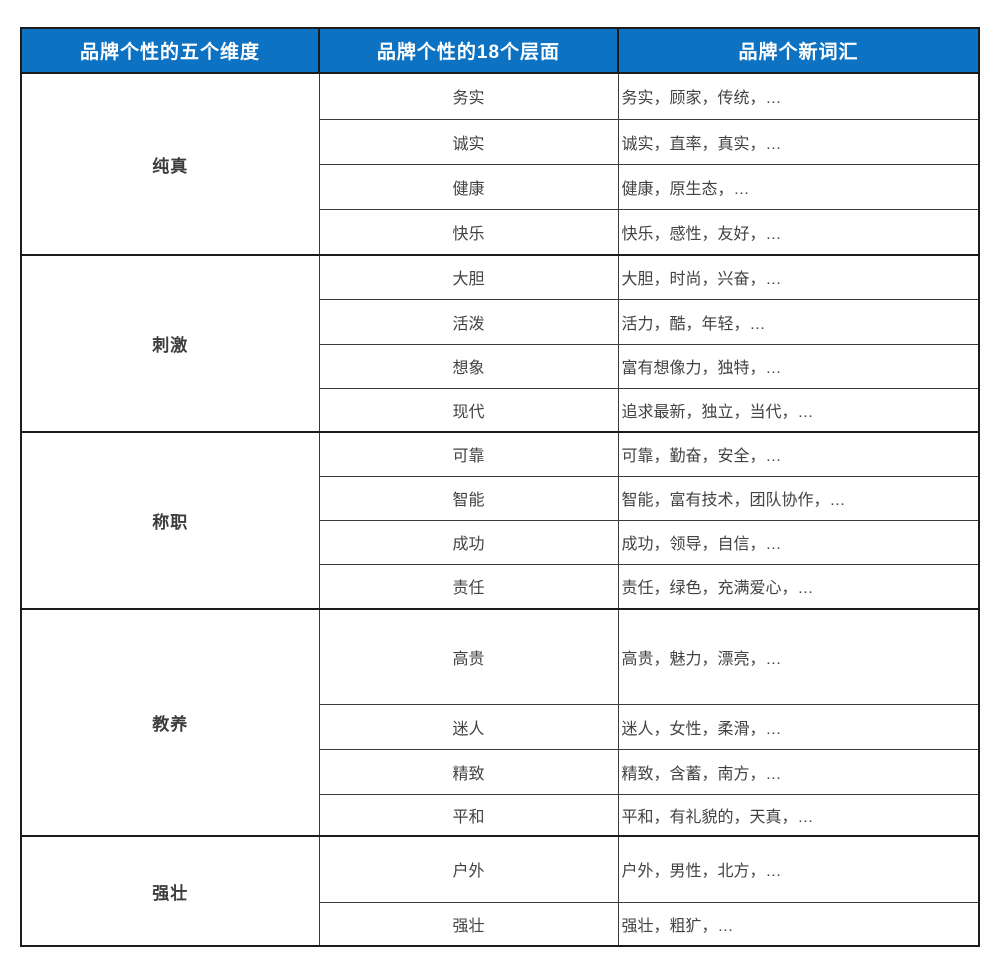 Image resolution: width=999 pixels, height=974 pixels. I want to click on table-header-row: 品牌个性的五个维度 品牌个性的18个层面 品牌个新词汇, so click(500, 50).